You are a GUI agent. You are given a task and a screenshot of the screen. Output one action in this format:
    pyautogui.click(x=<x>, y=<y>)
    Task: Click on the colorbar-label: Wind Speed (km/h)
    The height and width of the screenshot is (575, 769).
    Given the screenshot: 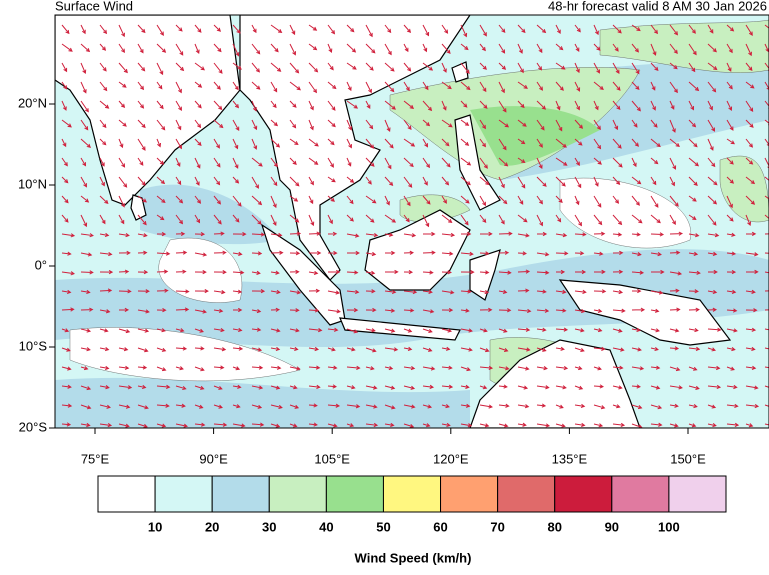 What is the action you would take?
    pyautogui.click(x=413, y=557)
    